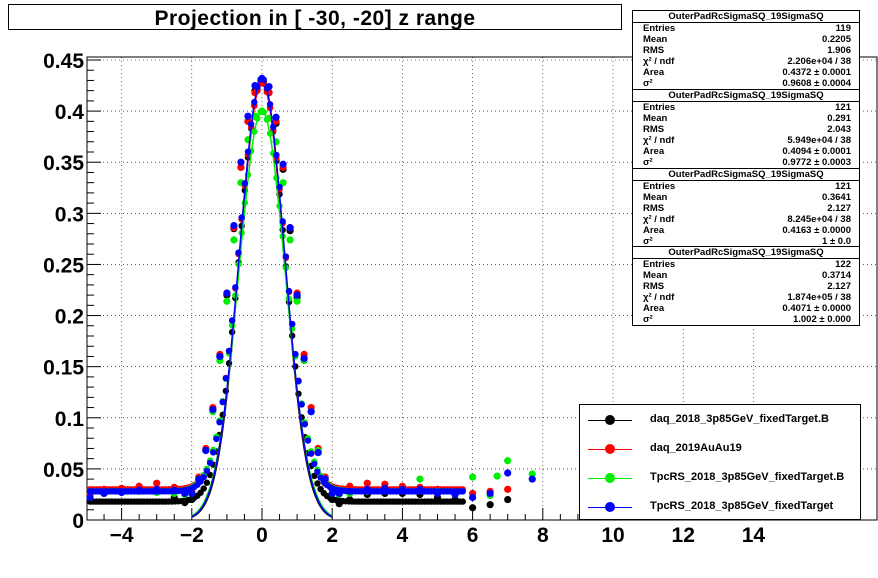 The width and height of the screenshot is (878, 578). Describe the element at coordinates (122, 535) in the screenshot. I see `x-tick-label: −4` at that location.